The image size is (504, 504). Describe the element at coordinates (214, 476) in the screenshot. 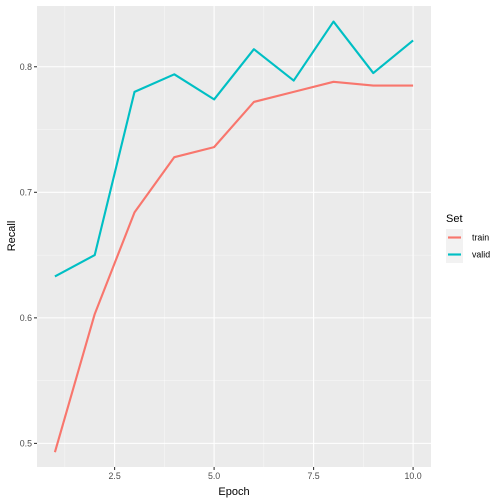

I see `x-tick-label: 5.0` at that location.